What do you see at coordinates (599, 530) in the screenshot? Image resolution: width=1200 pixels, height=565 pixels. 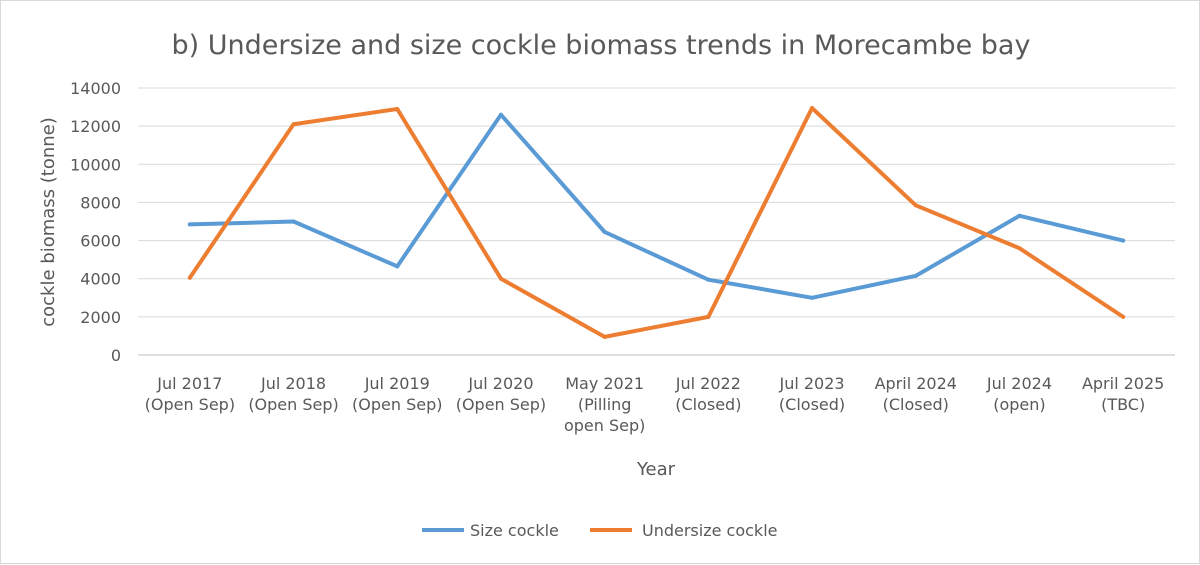 I see `legend: Size cockle Undersize cockle` at bounding box center [599, 530].